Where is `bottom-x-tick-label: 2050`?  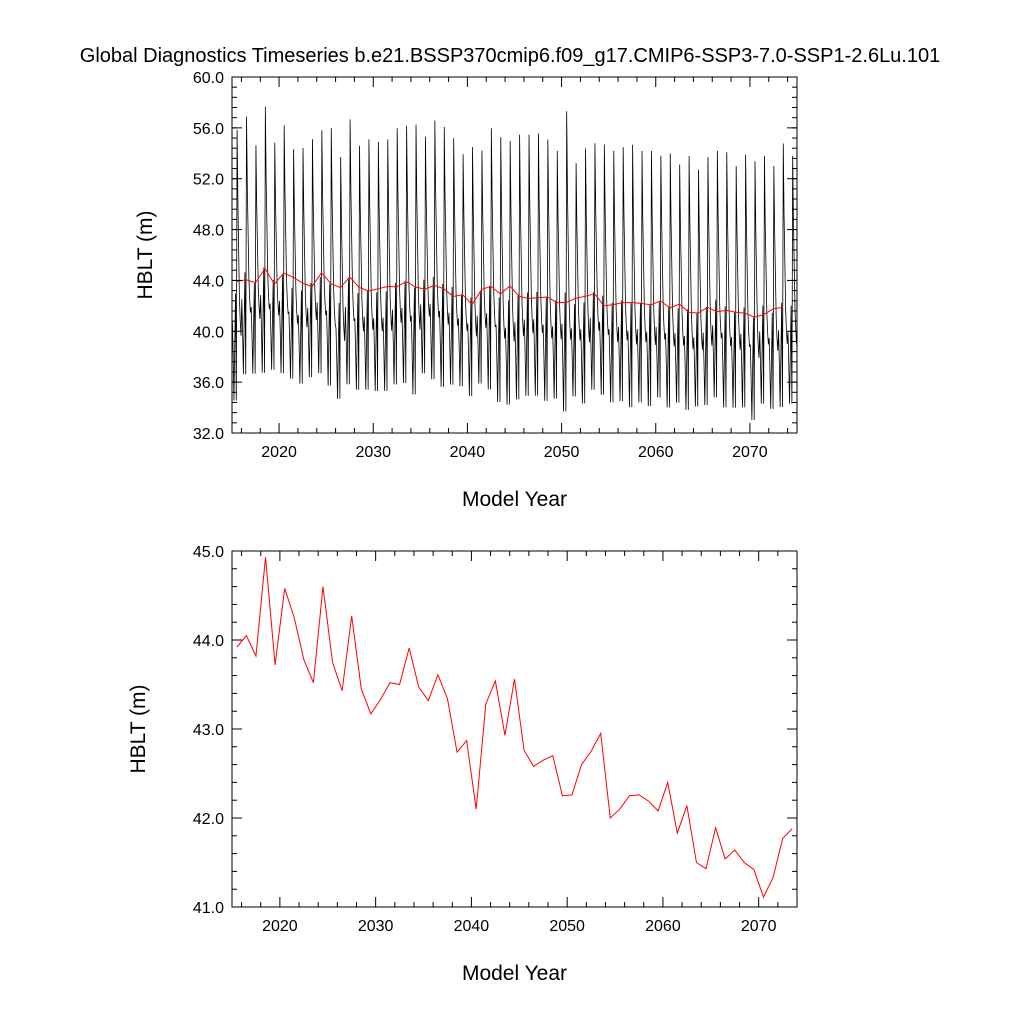
bottom-x-tick-label: 2050 is located at coordinates (567, 926).